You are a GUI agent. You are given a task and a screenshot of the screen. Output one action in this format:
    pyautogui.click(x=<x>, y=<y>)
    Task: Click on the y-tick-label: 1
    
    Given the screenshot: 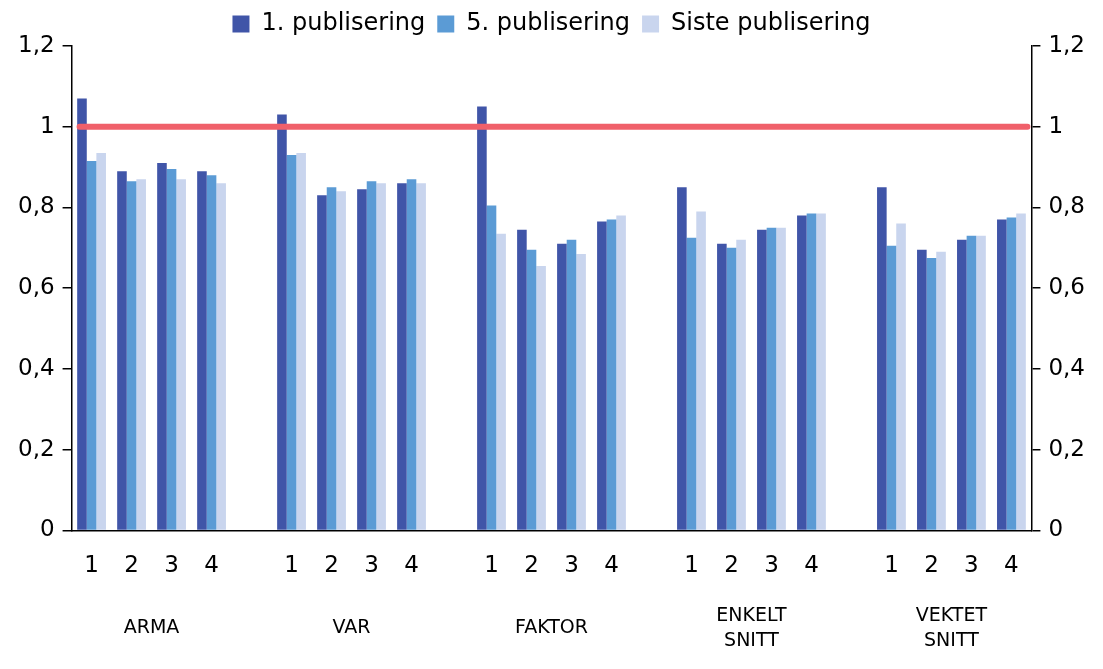 What is the action you would take?
    pyautogui.click(x=47, y=124)
    